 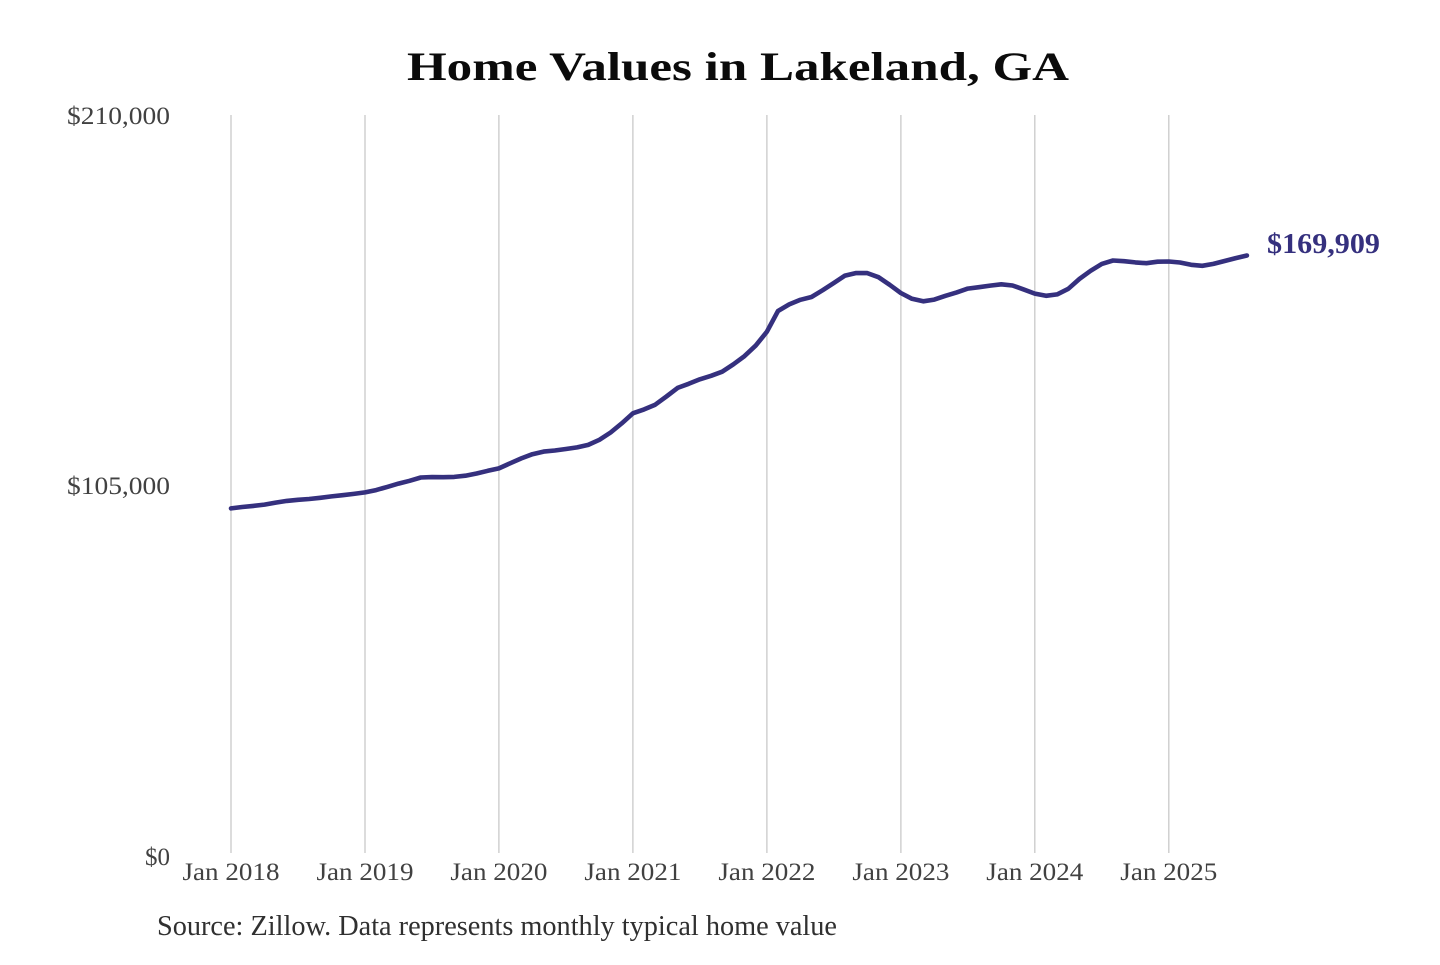 I want to click on svg-text: Jan 2024, so click(x=1035, y=872).